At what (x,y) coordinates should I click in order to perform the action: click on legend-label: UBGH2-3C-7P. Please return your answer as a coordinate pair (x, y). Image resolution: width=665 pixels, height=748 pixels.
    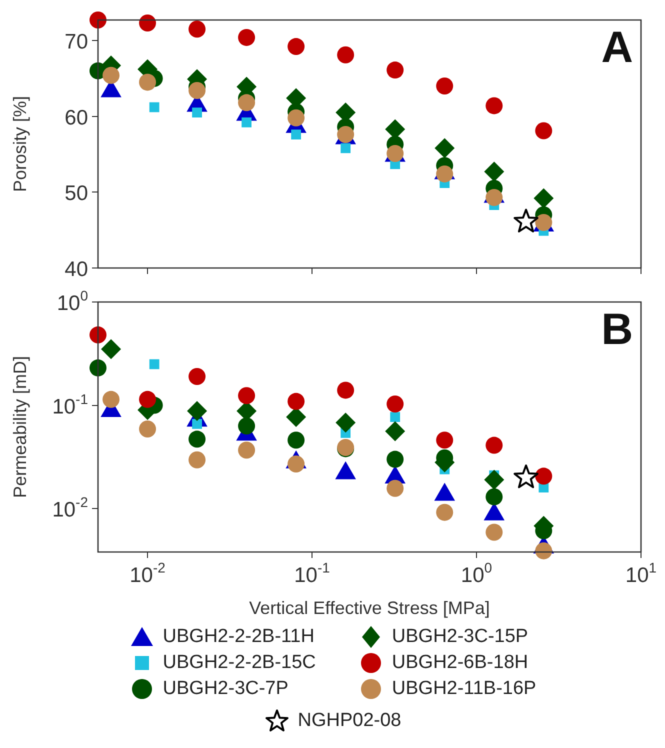
    Looking at the image, I should click on (225, 689).